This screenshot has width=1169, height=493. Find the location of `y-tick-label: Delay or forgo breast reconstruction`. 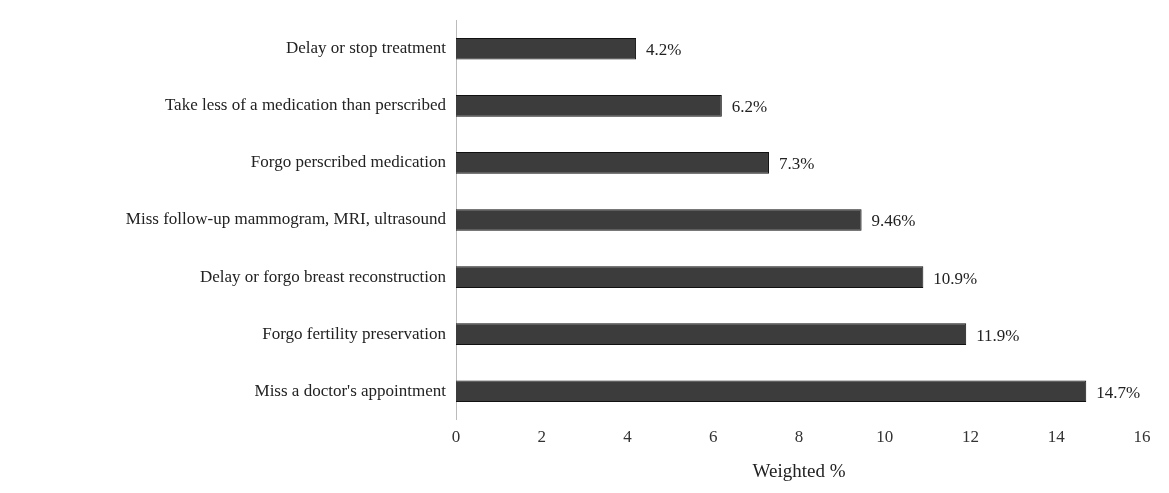

y-tick-label: Delay or forgo breast reconstruction is located at coordinates (323, 276).